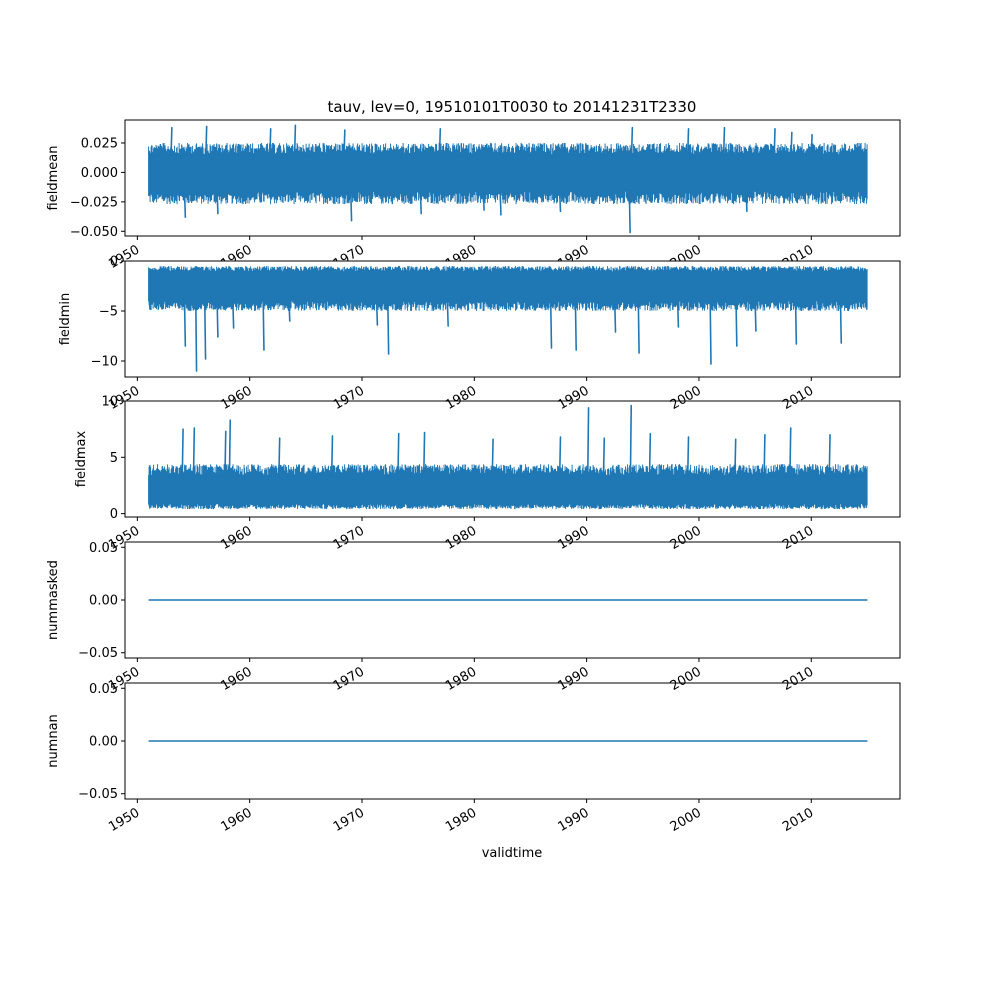  What do you see at coordinates (53, 741) in the screenshot?
I see `numnan-y-axis-label: numnan` at bounding box center [53, 741].